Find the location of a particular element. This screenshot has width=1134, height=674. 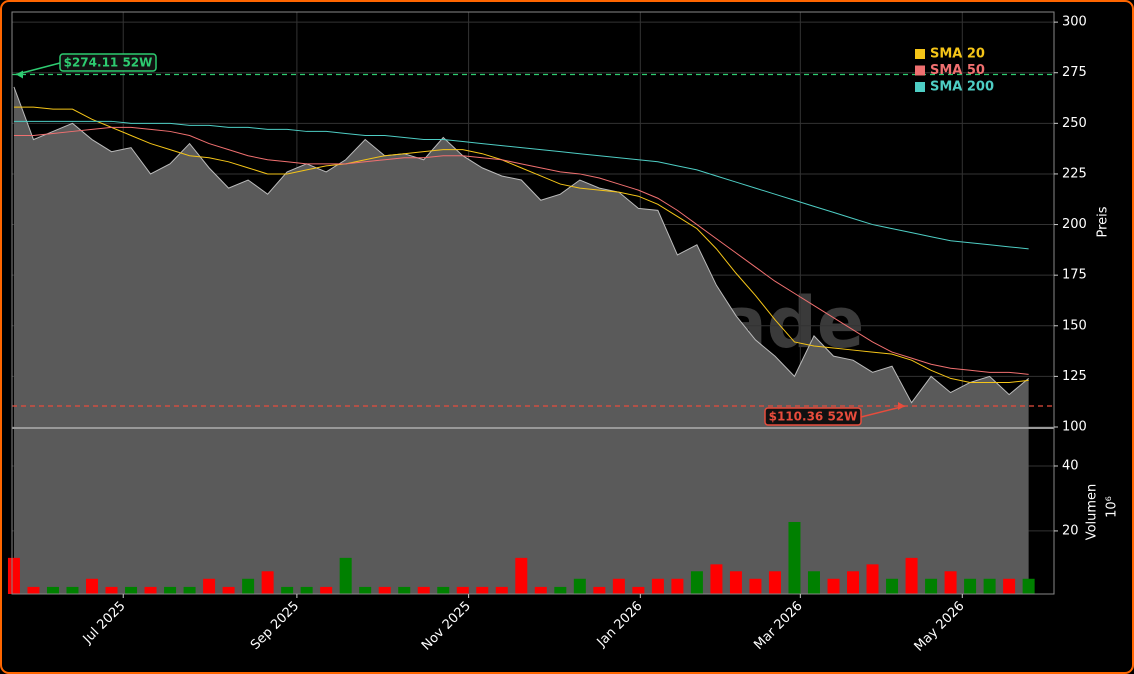

y-tick-label: 200 is located at coordinates (1074, 224).